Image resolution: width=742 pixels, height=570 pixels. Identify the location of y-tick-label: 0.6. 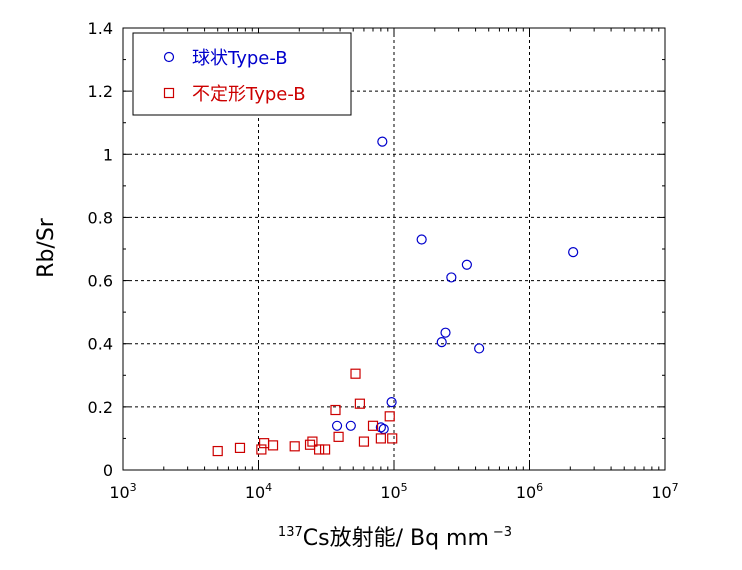
(100, 281).